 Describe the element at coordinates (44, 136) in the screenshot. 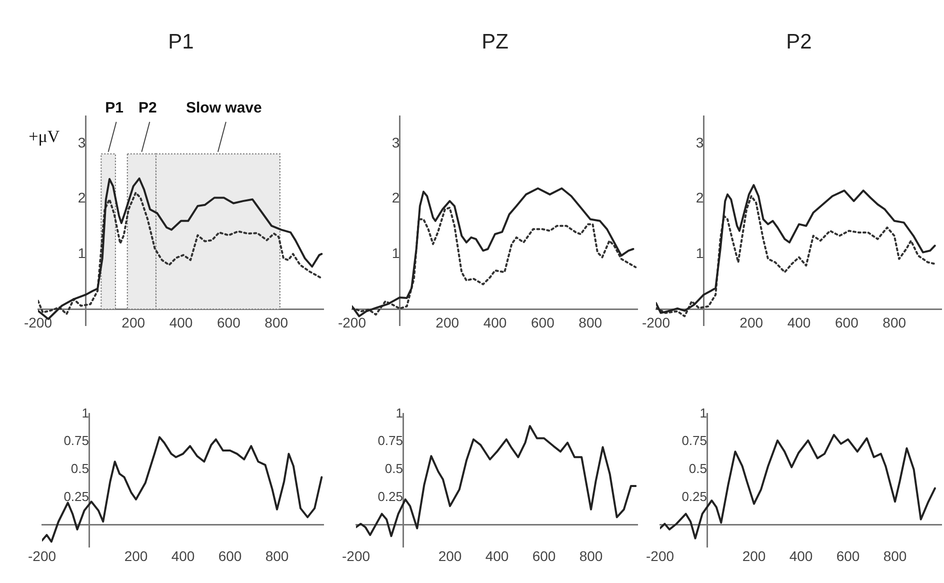

I see `y-axis-title: +μV` at that location.